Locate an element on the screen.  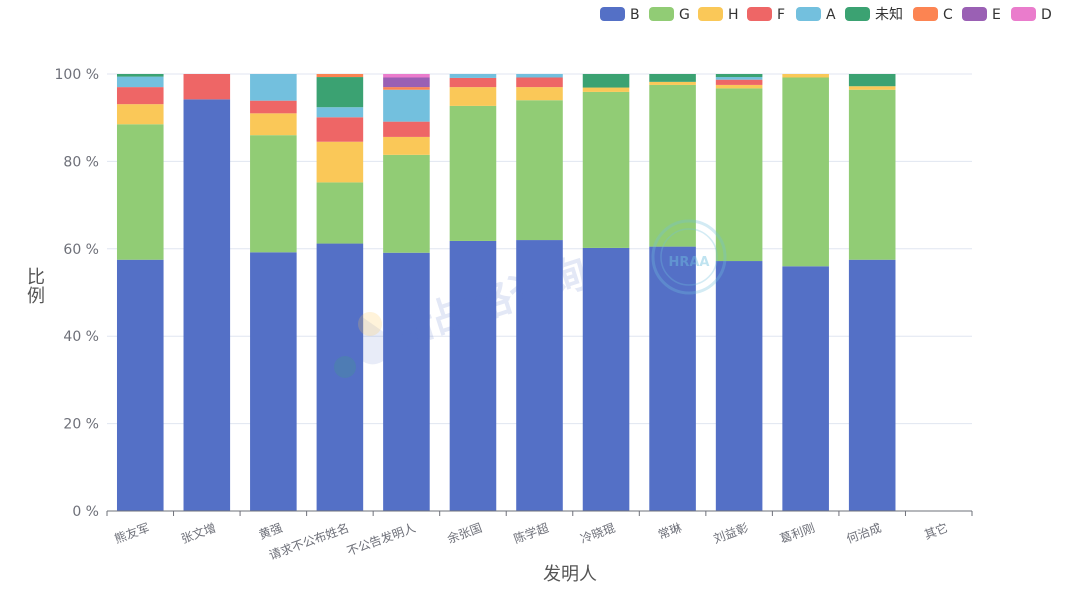
legend-item: 未知 is located at coordinates (874, 14).